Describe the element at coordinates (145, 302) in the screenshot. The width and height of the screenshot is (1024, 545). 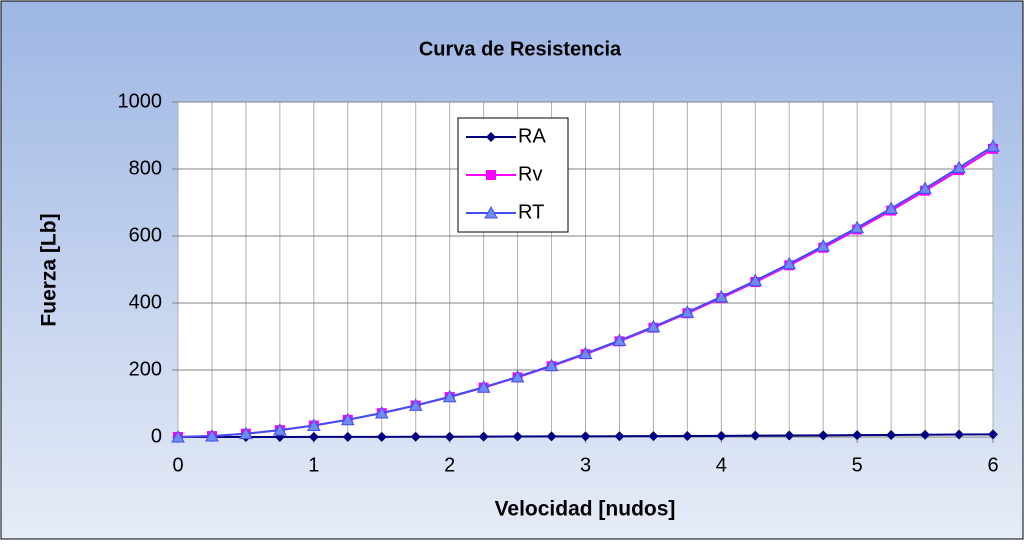
I see `y-tick-label: 400` at that location.